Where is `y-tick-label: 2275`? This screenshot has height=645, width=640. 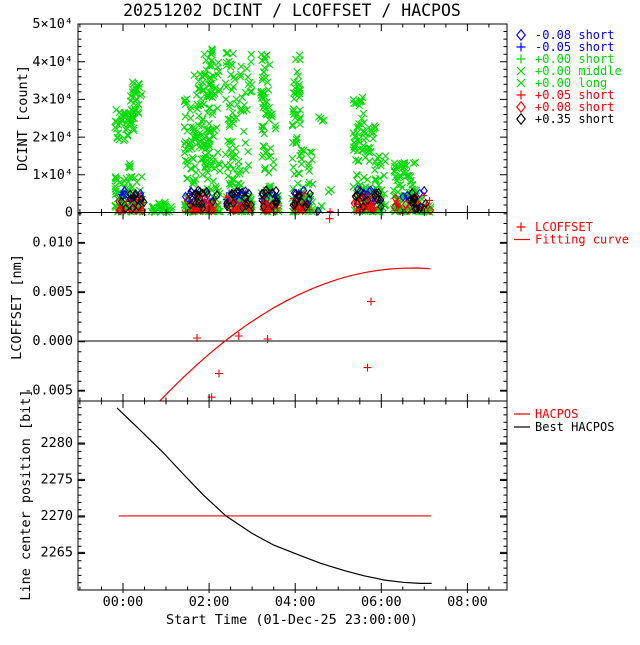 y-tick-label: 2275 is located at coordinates (56, 480).